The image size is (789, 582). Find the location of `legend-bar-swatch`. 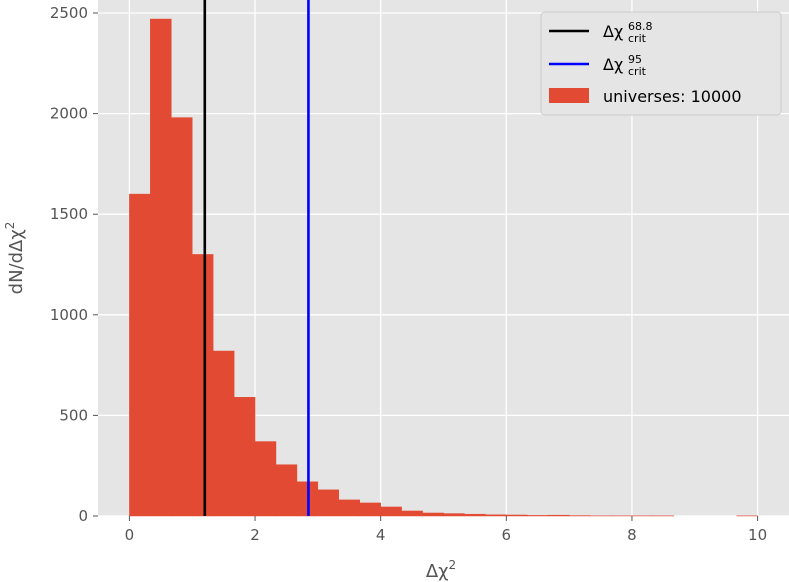

legend-bar-swatch is located at coordinates (569, 95).